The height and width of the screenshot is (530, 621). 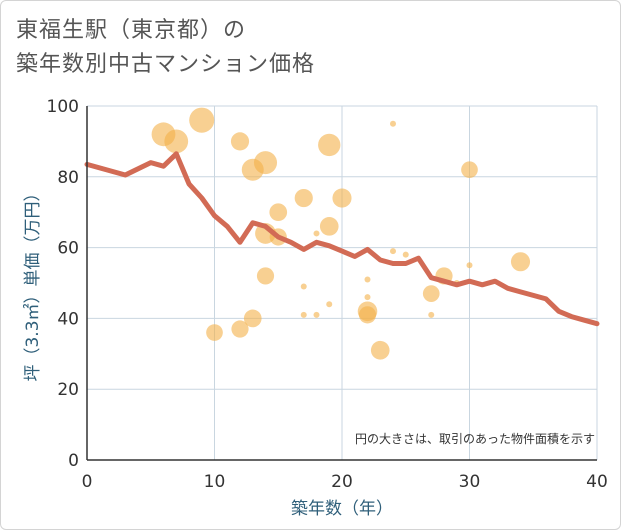 What do you see at coordinates (33, 282) in the screenshot?
I see `y-axis-title: 坪（3.3㎡）単価（万円）` at bounding box center [33, 282].